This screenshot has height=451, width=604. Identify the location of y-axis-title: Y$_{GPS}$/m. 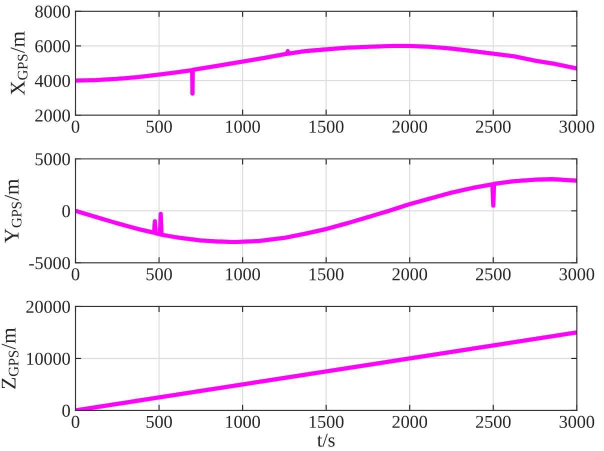
(13, 211).